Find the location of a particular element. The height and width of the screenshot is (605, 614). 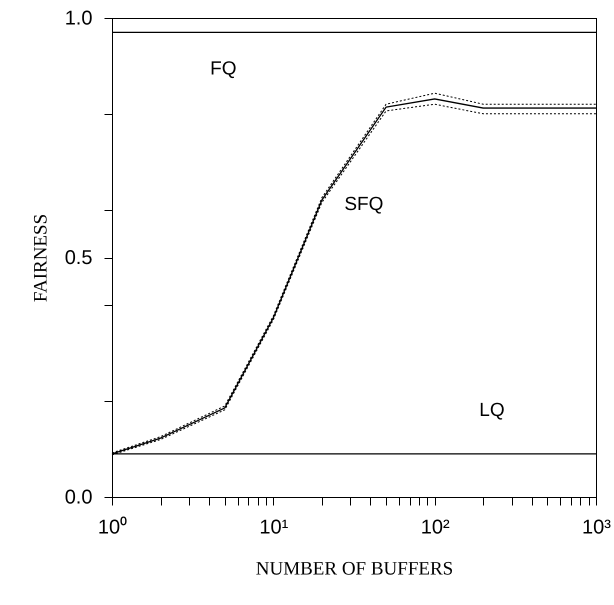

series-label: FQ is located at coordinates (223, 69).